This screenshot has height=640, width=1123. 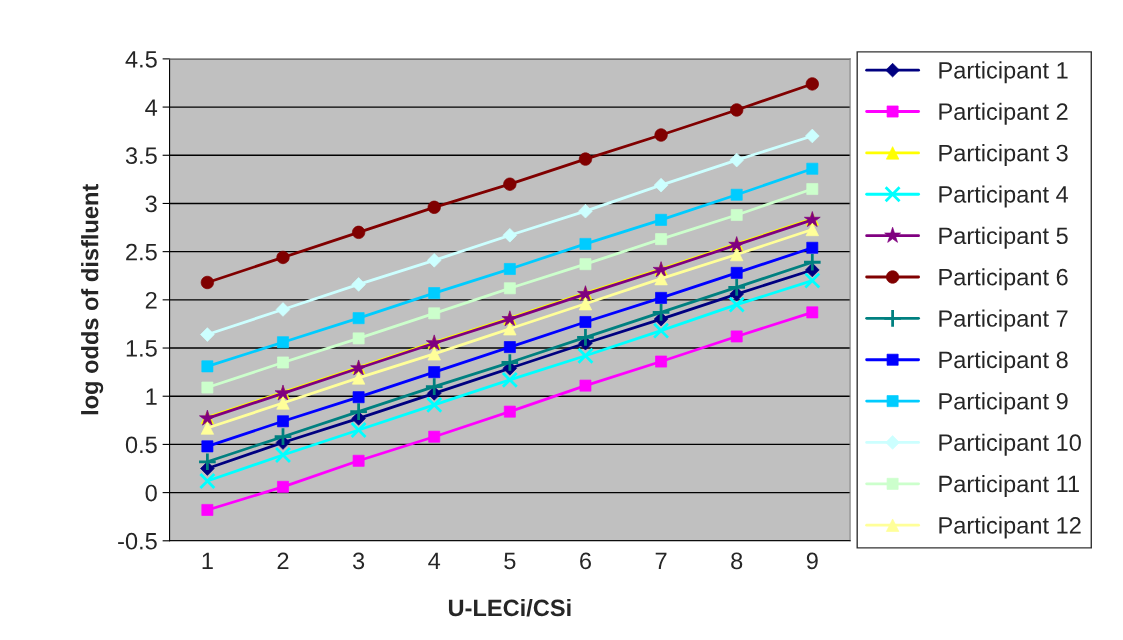 What do you see at coordinates (141, 252) in the screenshot?
I see `y-tick-label: 2.5` at bounding box center [141, 252].